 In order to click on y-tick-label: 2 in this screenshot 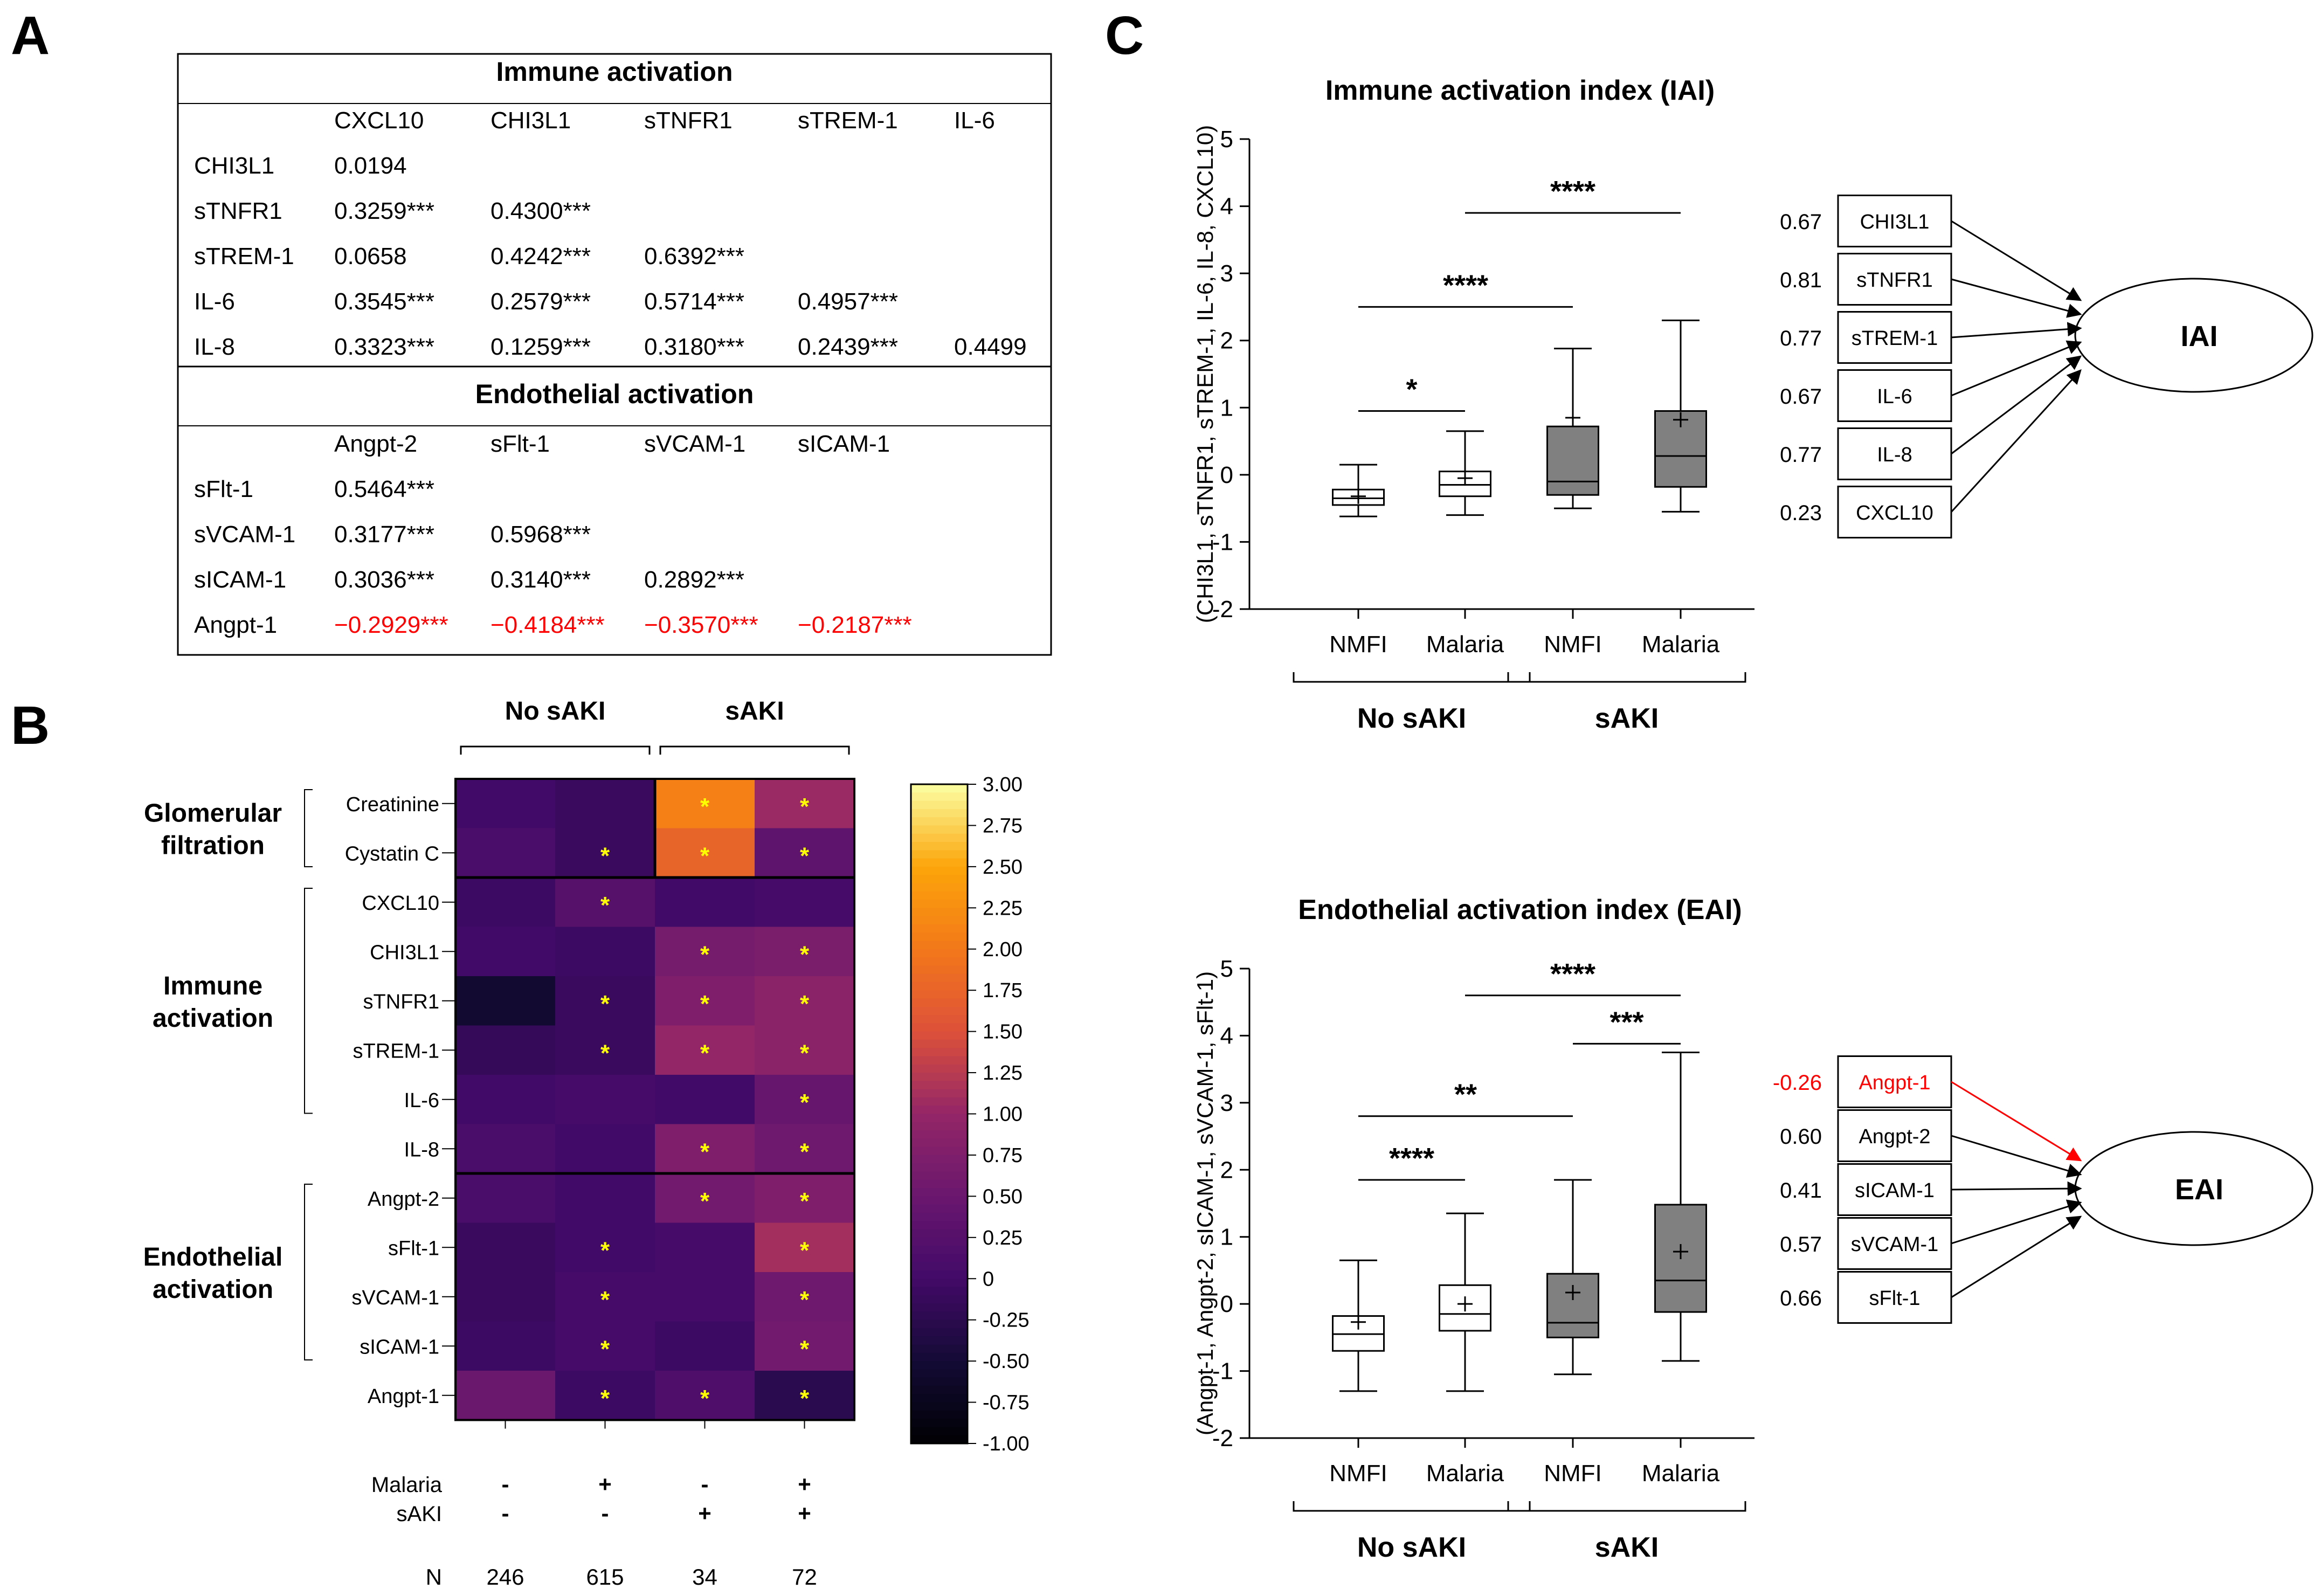, I will do `click(1226, 1170)`.